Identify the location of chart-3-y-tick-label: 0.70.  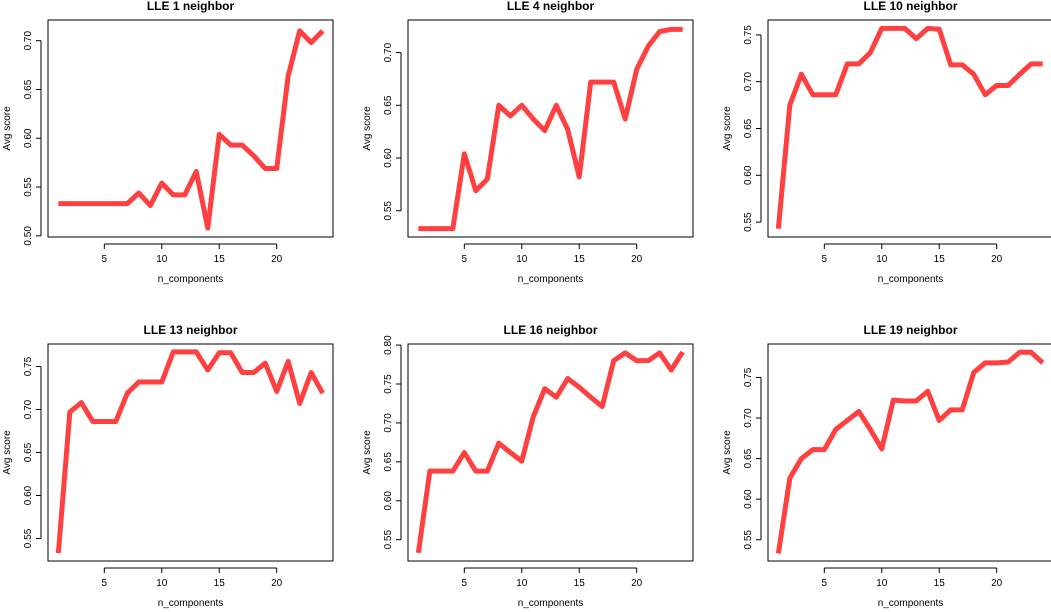
(748, 82).